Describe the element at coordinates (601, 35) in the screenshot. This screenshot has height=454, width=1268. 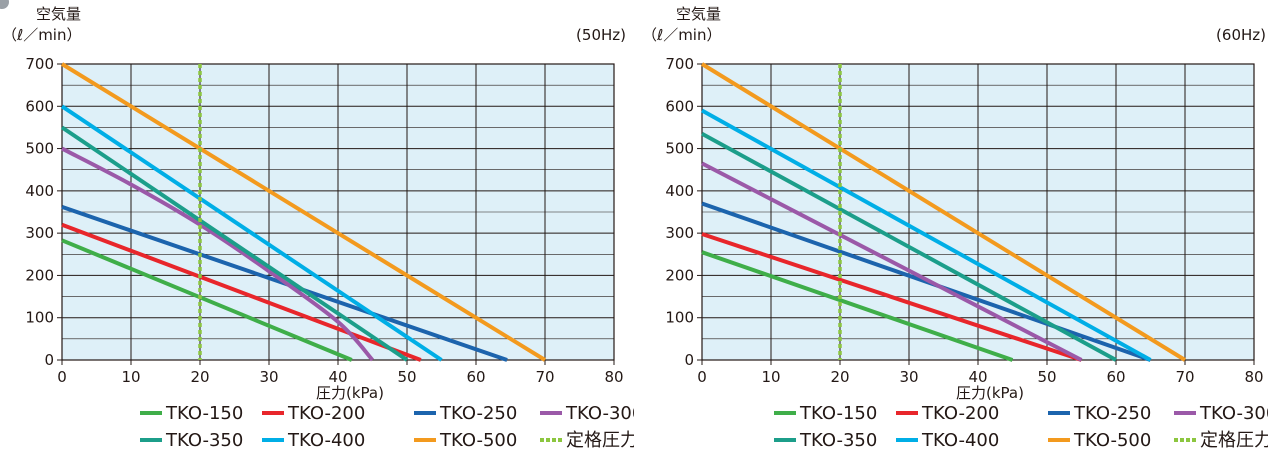
I see `frequency-label: (50Hz)` at that location.